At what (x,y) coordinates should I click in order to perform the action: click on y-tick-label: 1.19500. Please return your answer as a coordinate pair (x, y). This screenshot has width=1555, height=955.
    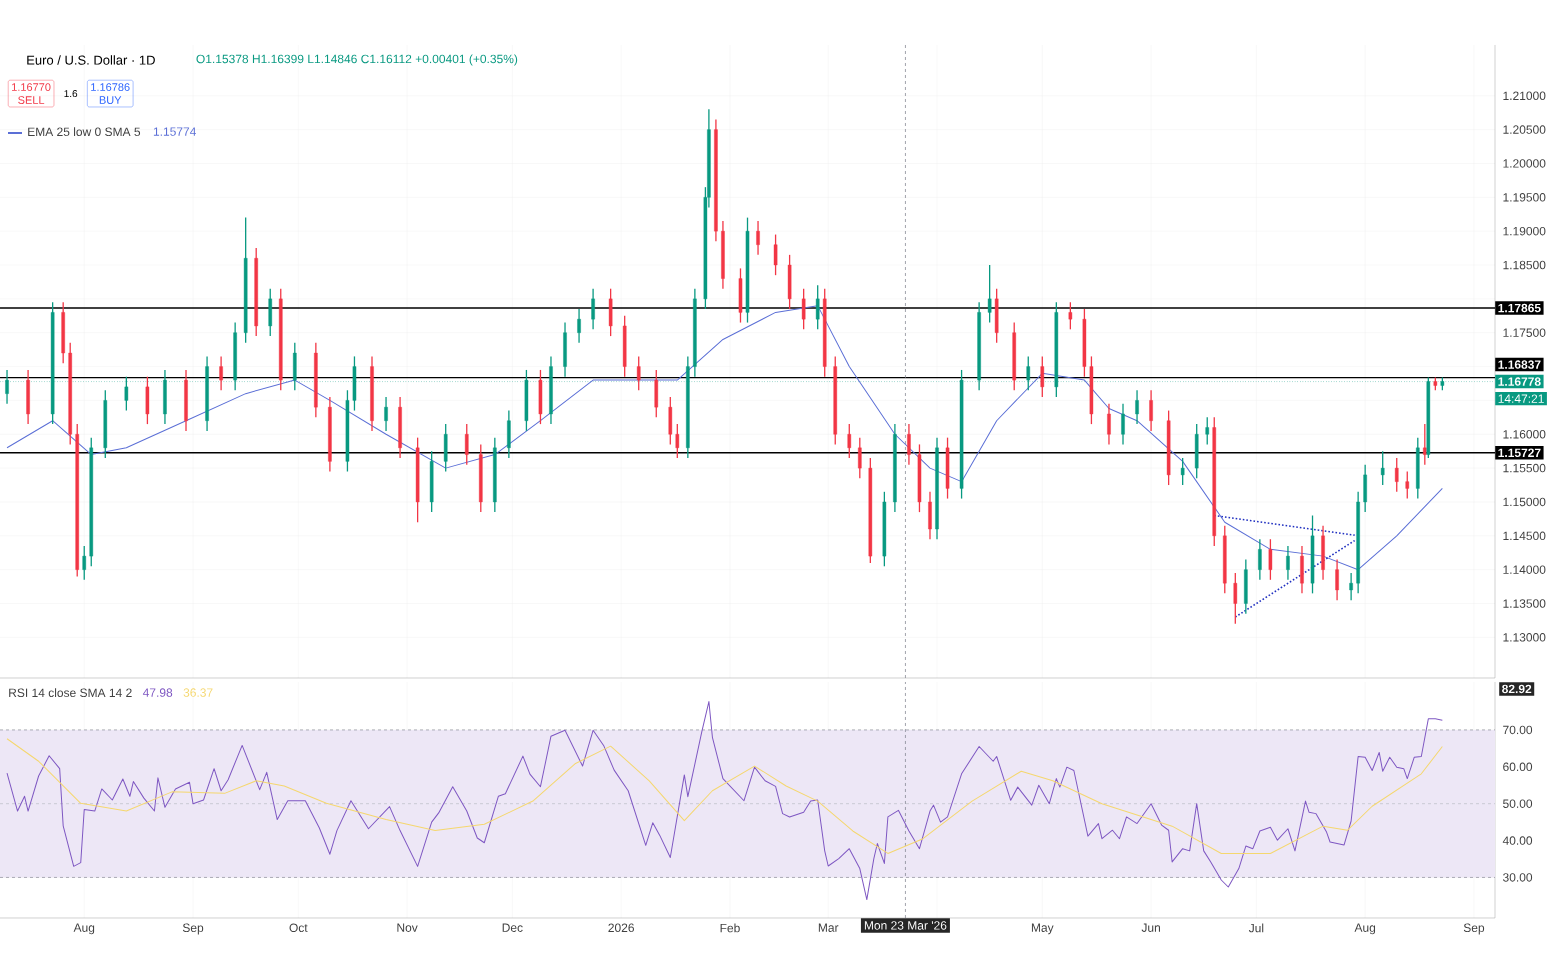
    Looking at the image, I should click on (1524, 197).